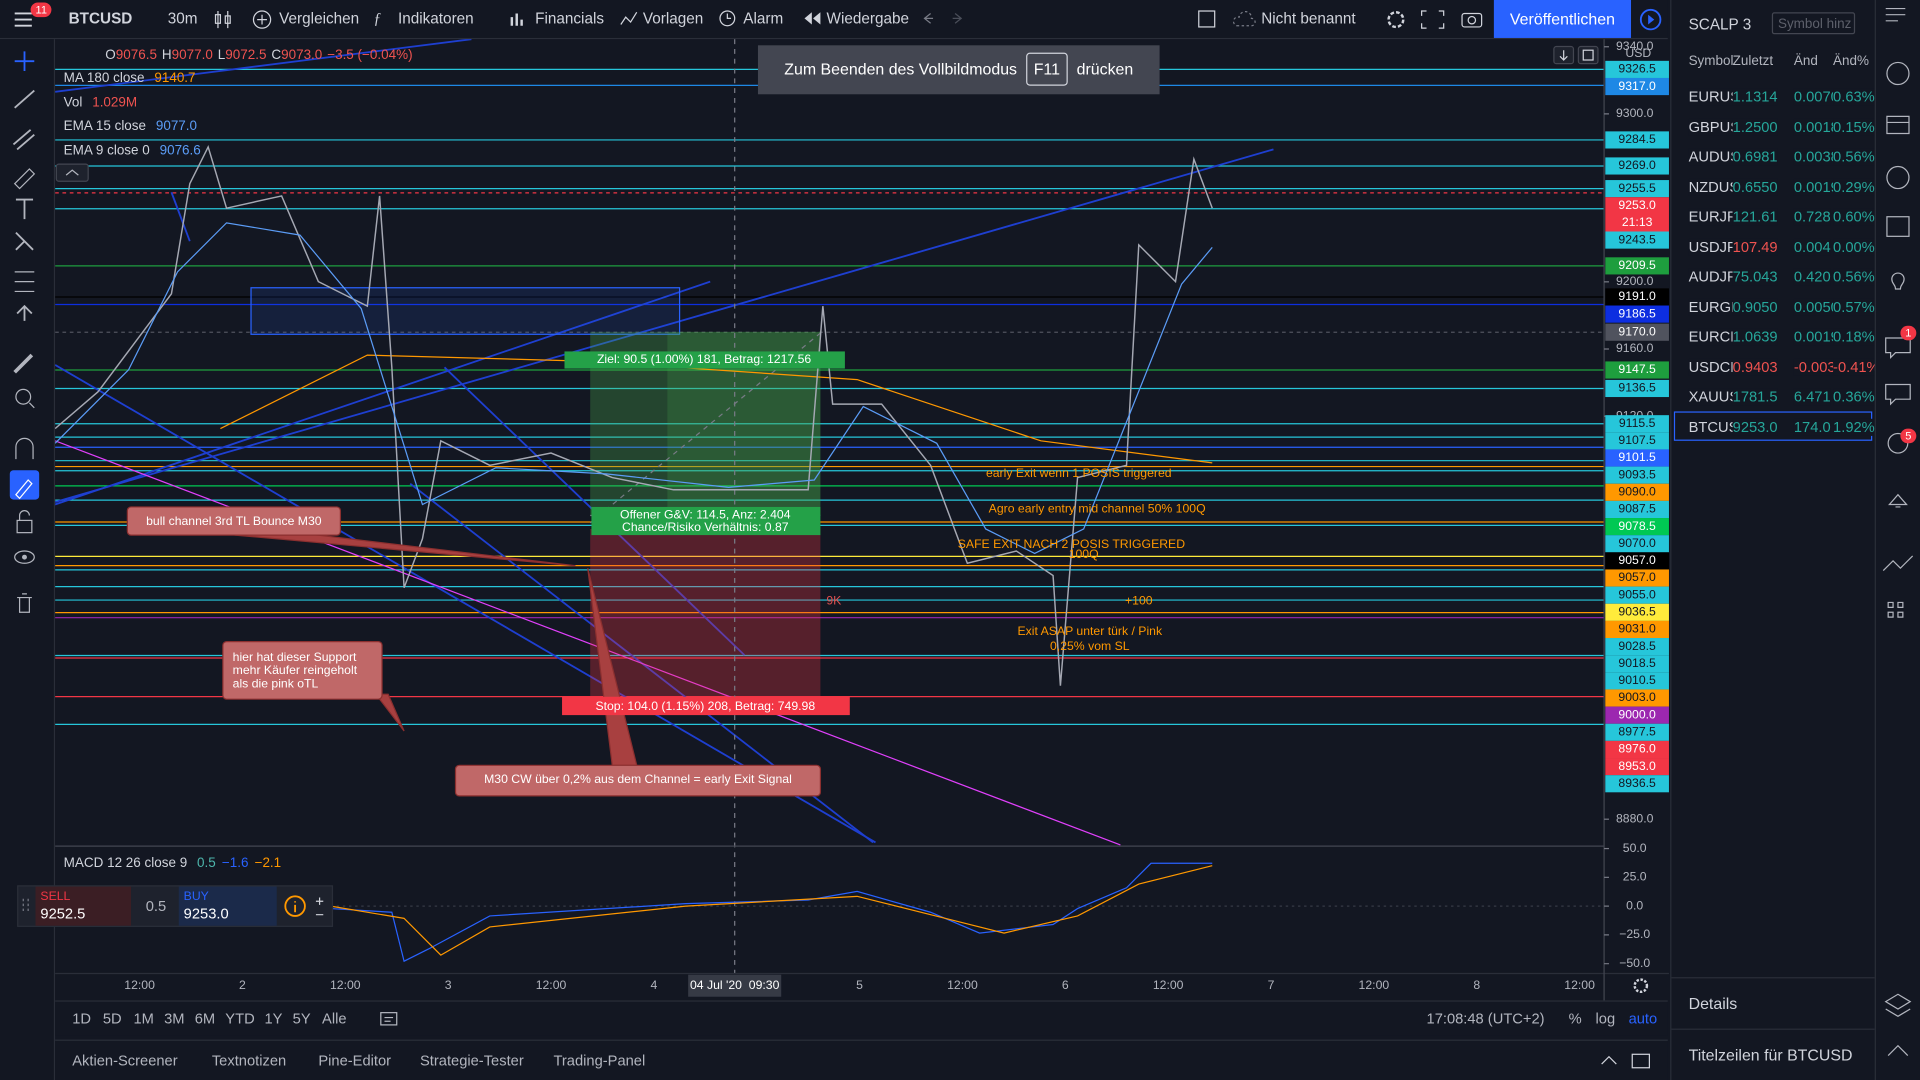 The height and width of the screenshot is (1080, 1920). I want to click on publish-button: Veröffentlichen, so click(1562, 19).